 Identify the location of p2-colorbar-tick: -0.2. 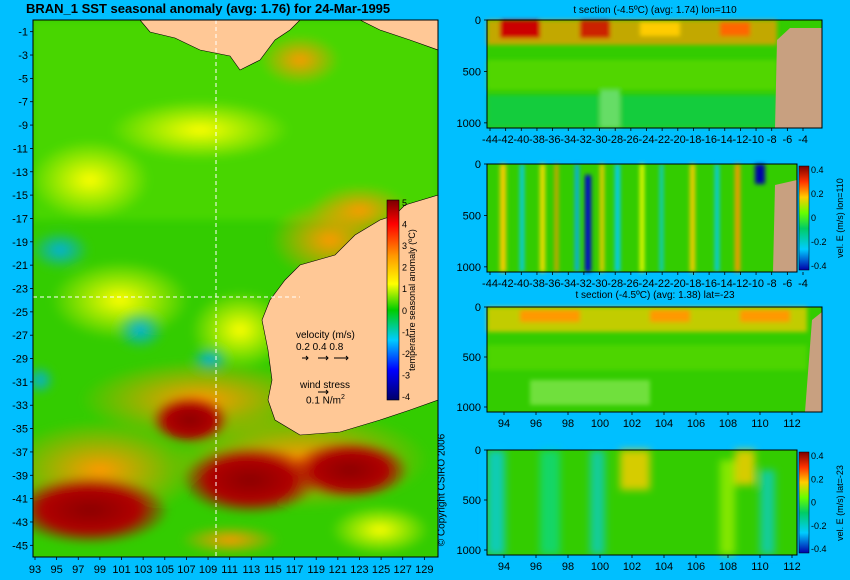
(819, 242).